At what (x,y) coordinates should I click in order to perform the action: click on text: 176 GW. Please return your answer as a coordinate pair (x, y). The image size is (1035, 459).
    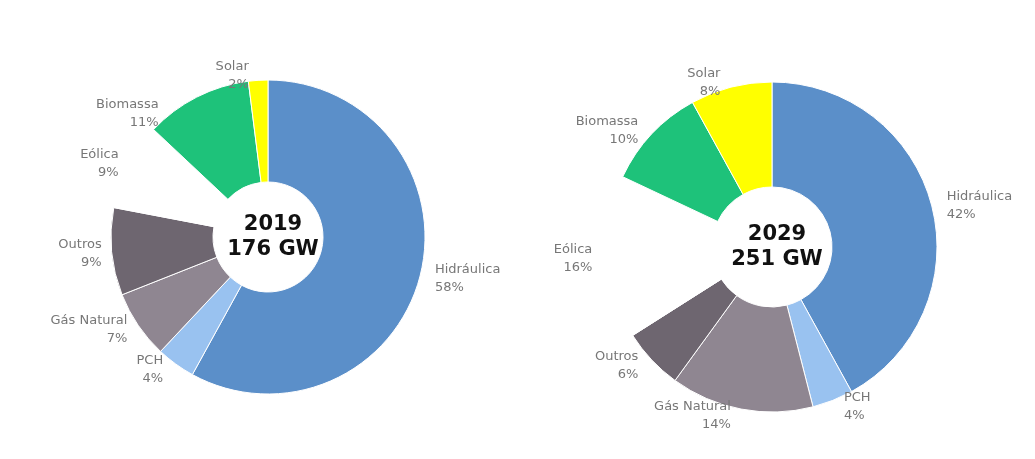
    Looking at the image, I should click on (273, 247).